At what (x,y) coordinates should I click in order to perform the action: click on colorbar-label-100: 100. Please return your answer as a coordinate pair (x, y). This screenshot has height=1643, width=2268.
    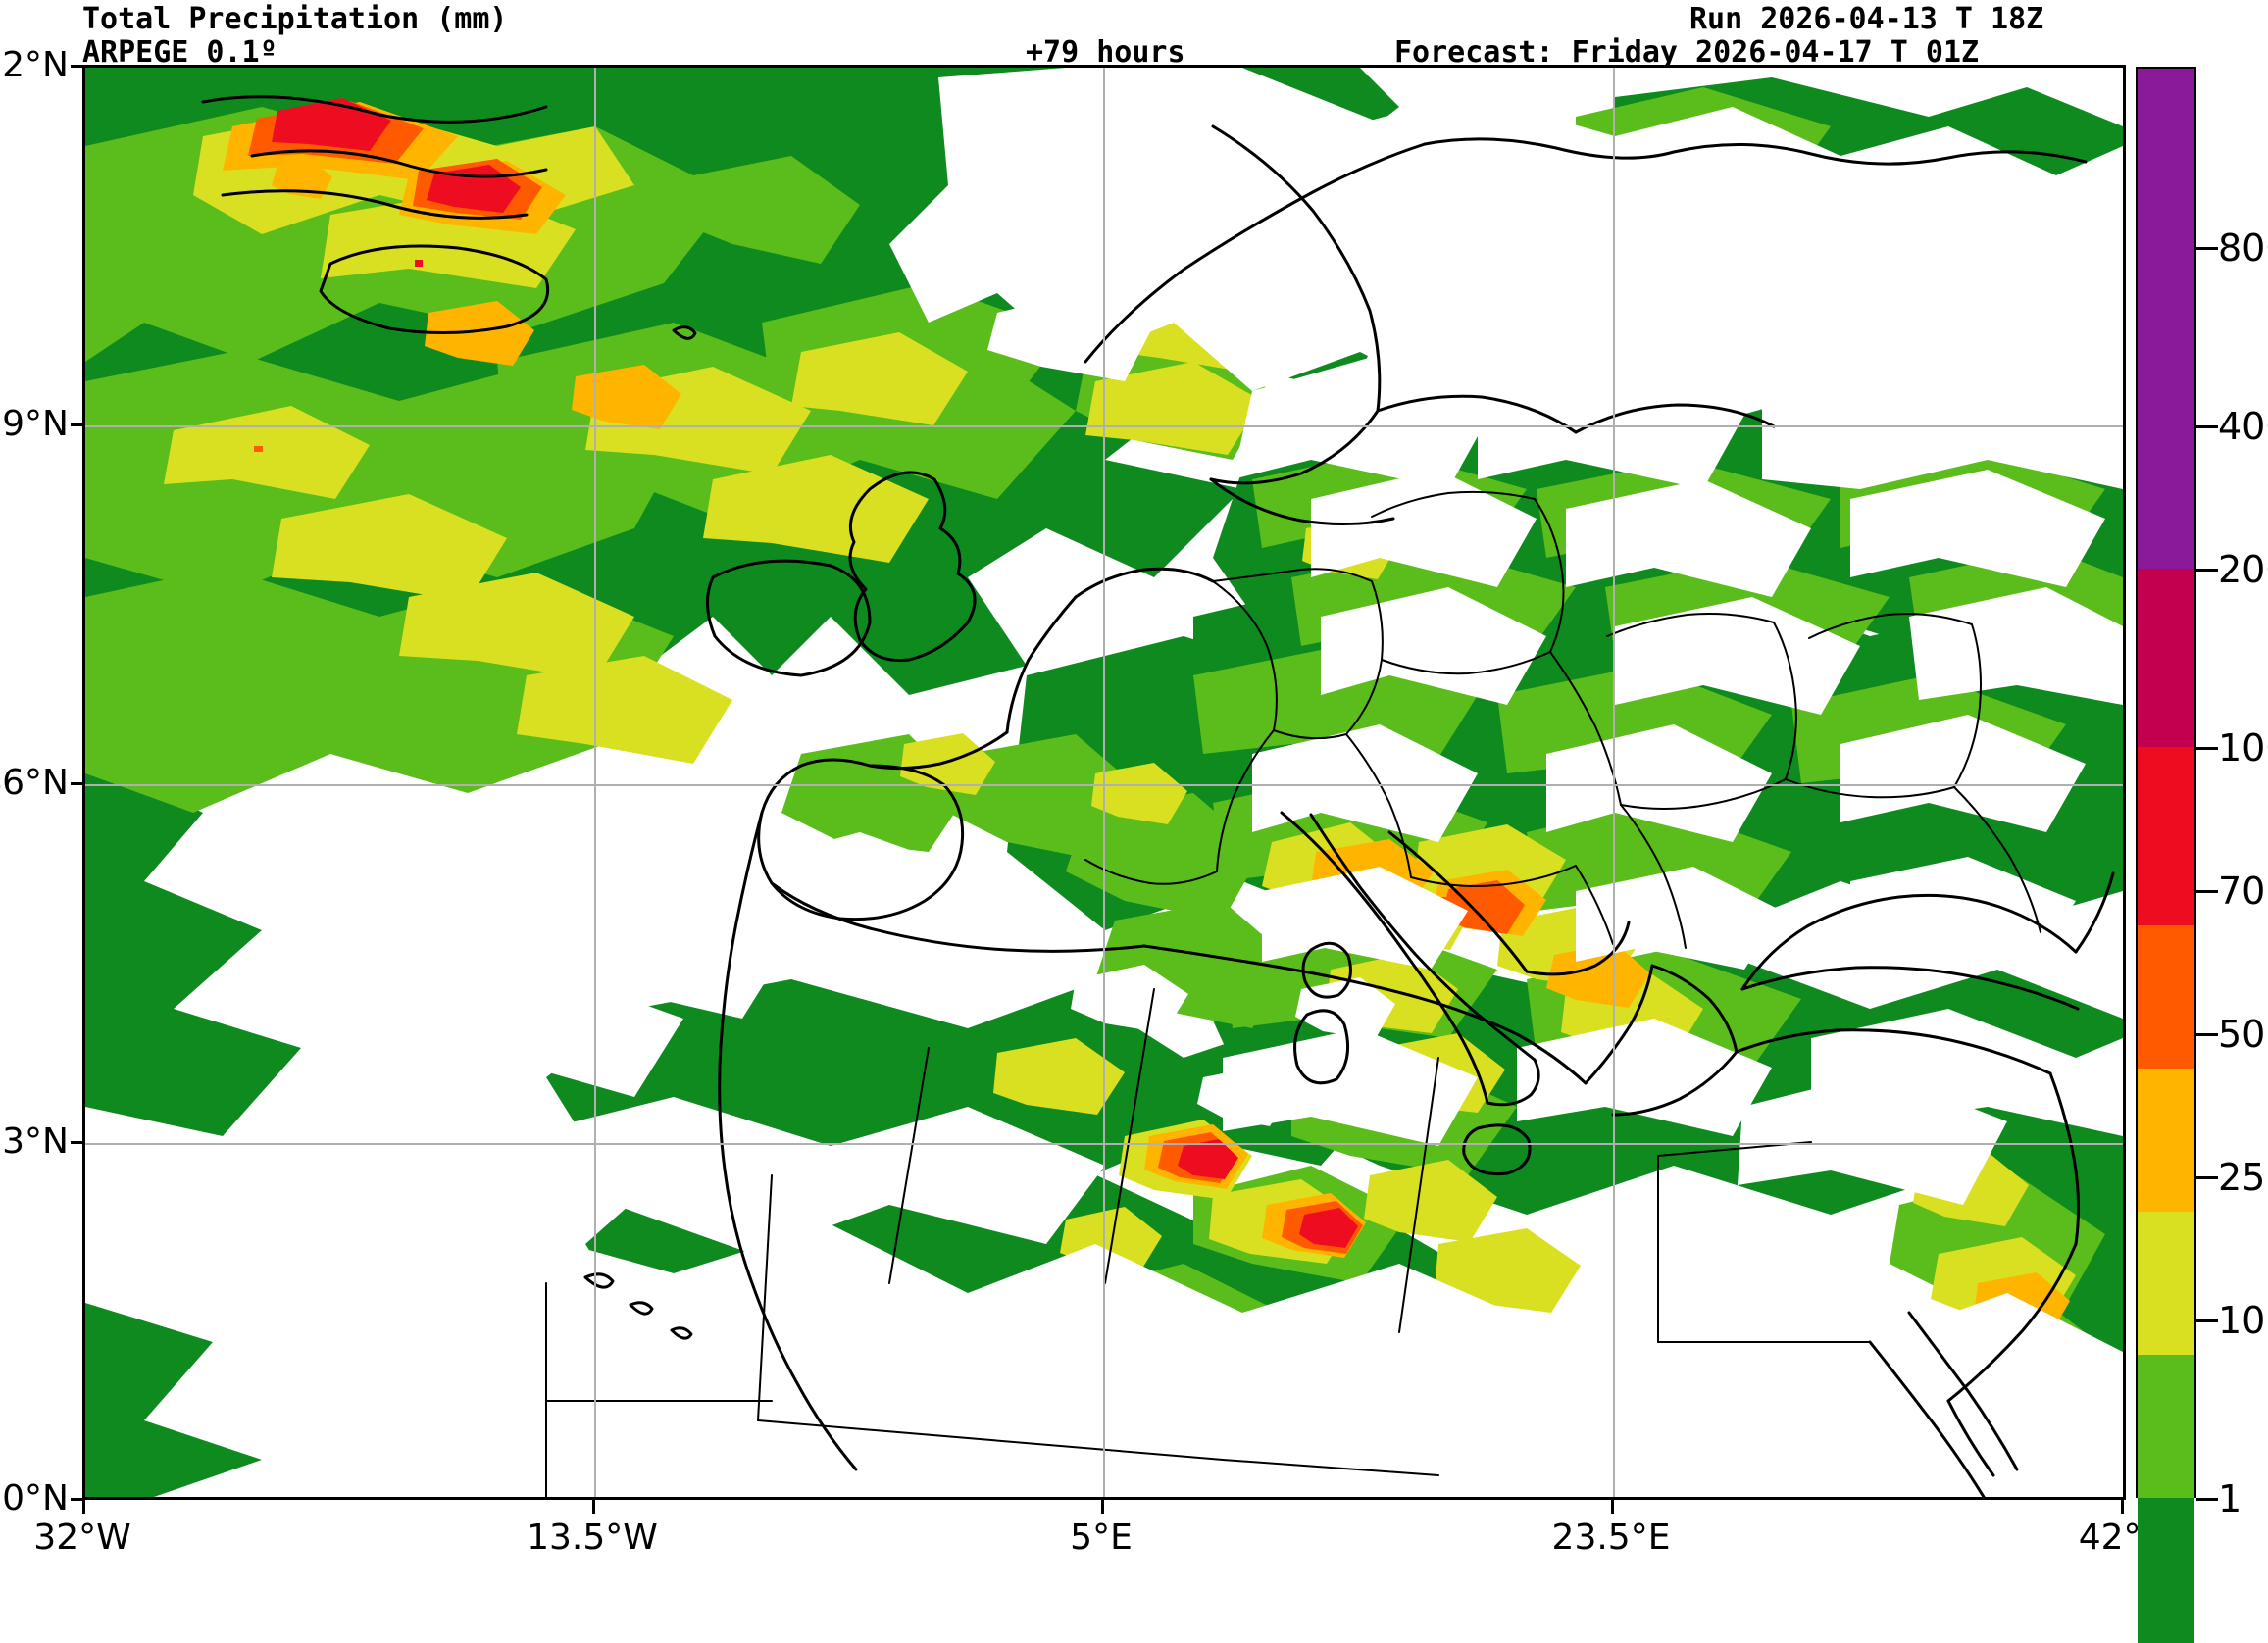
    Looking at the image, I should click on (2243, 748).